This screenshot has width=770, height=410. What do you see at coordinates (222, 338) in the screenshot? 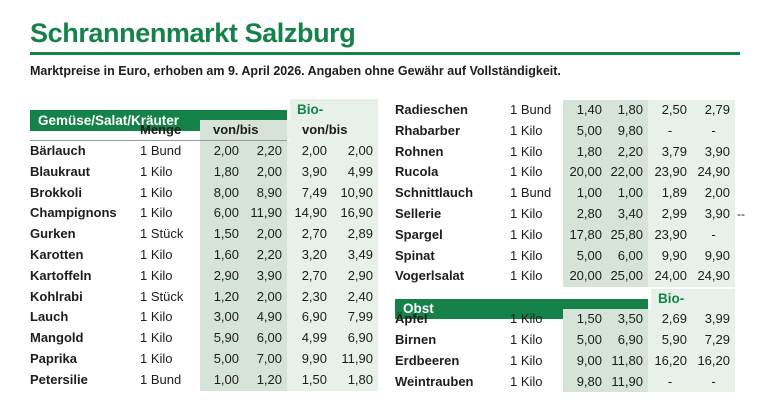
I see `price-von: 5,90` at bounding box center [222, 338].